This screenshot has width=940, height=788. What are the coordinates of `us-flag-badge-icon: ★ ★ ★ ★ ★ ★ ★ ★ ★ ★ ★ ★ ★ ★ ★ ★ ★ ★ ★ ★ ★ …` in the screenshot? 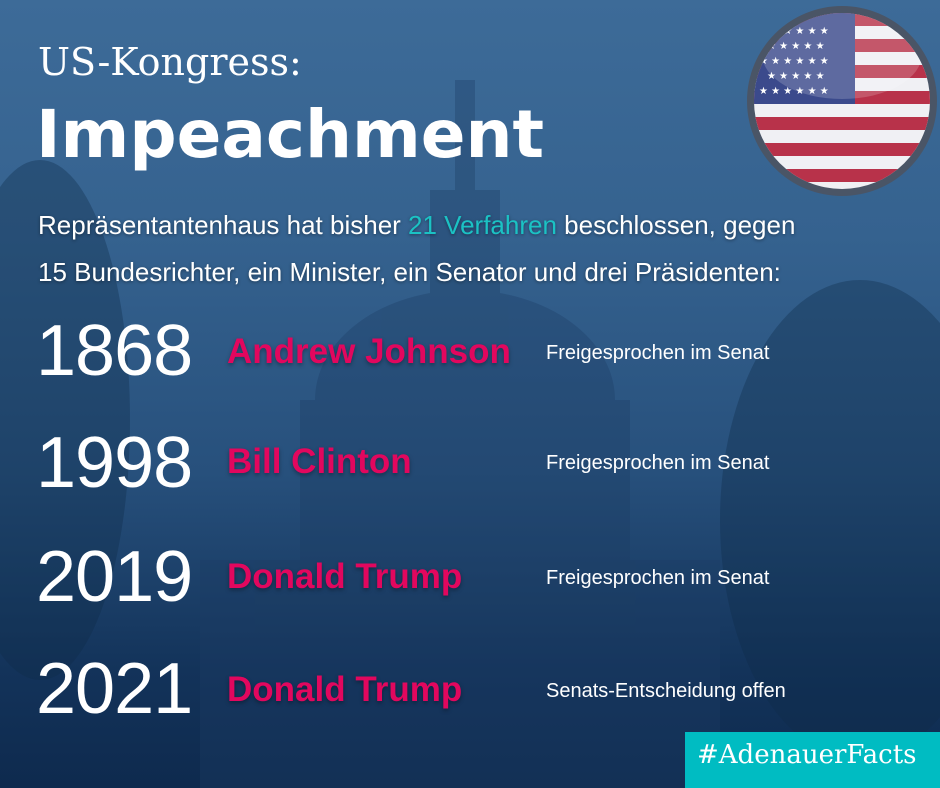 It's located at (842, 101).